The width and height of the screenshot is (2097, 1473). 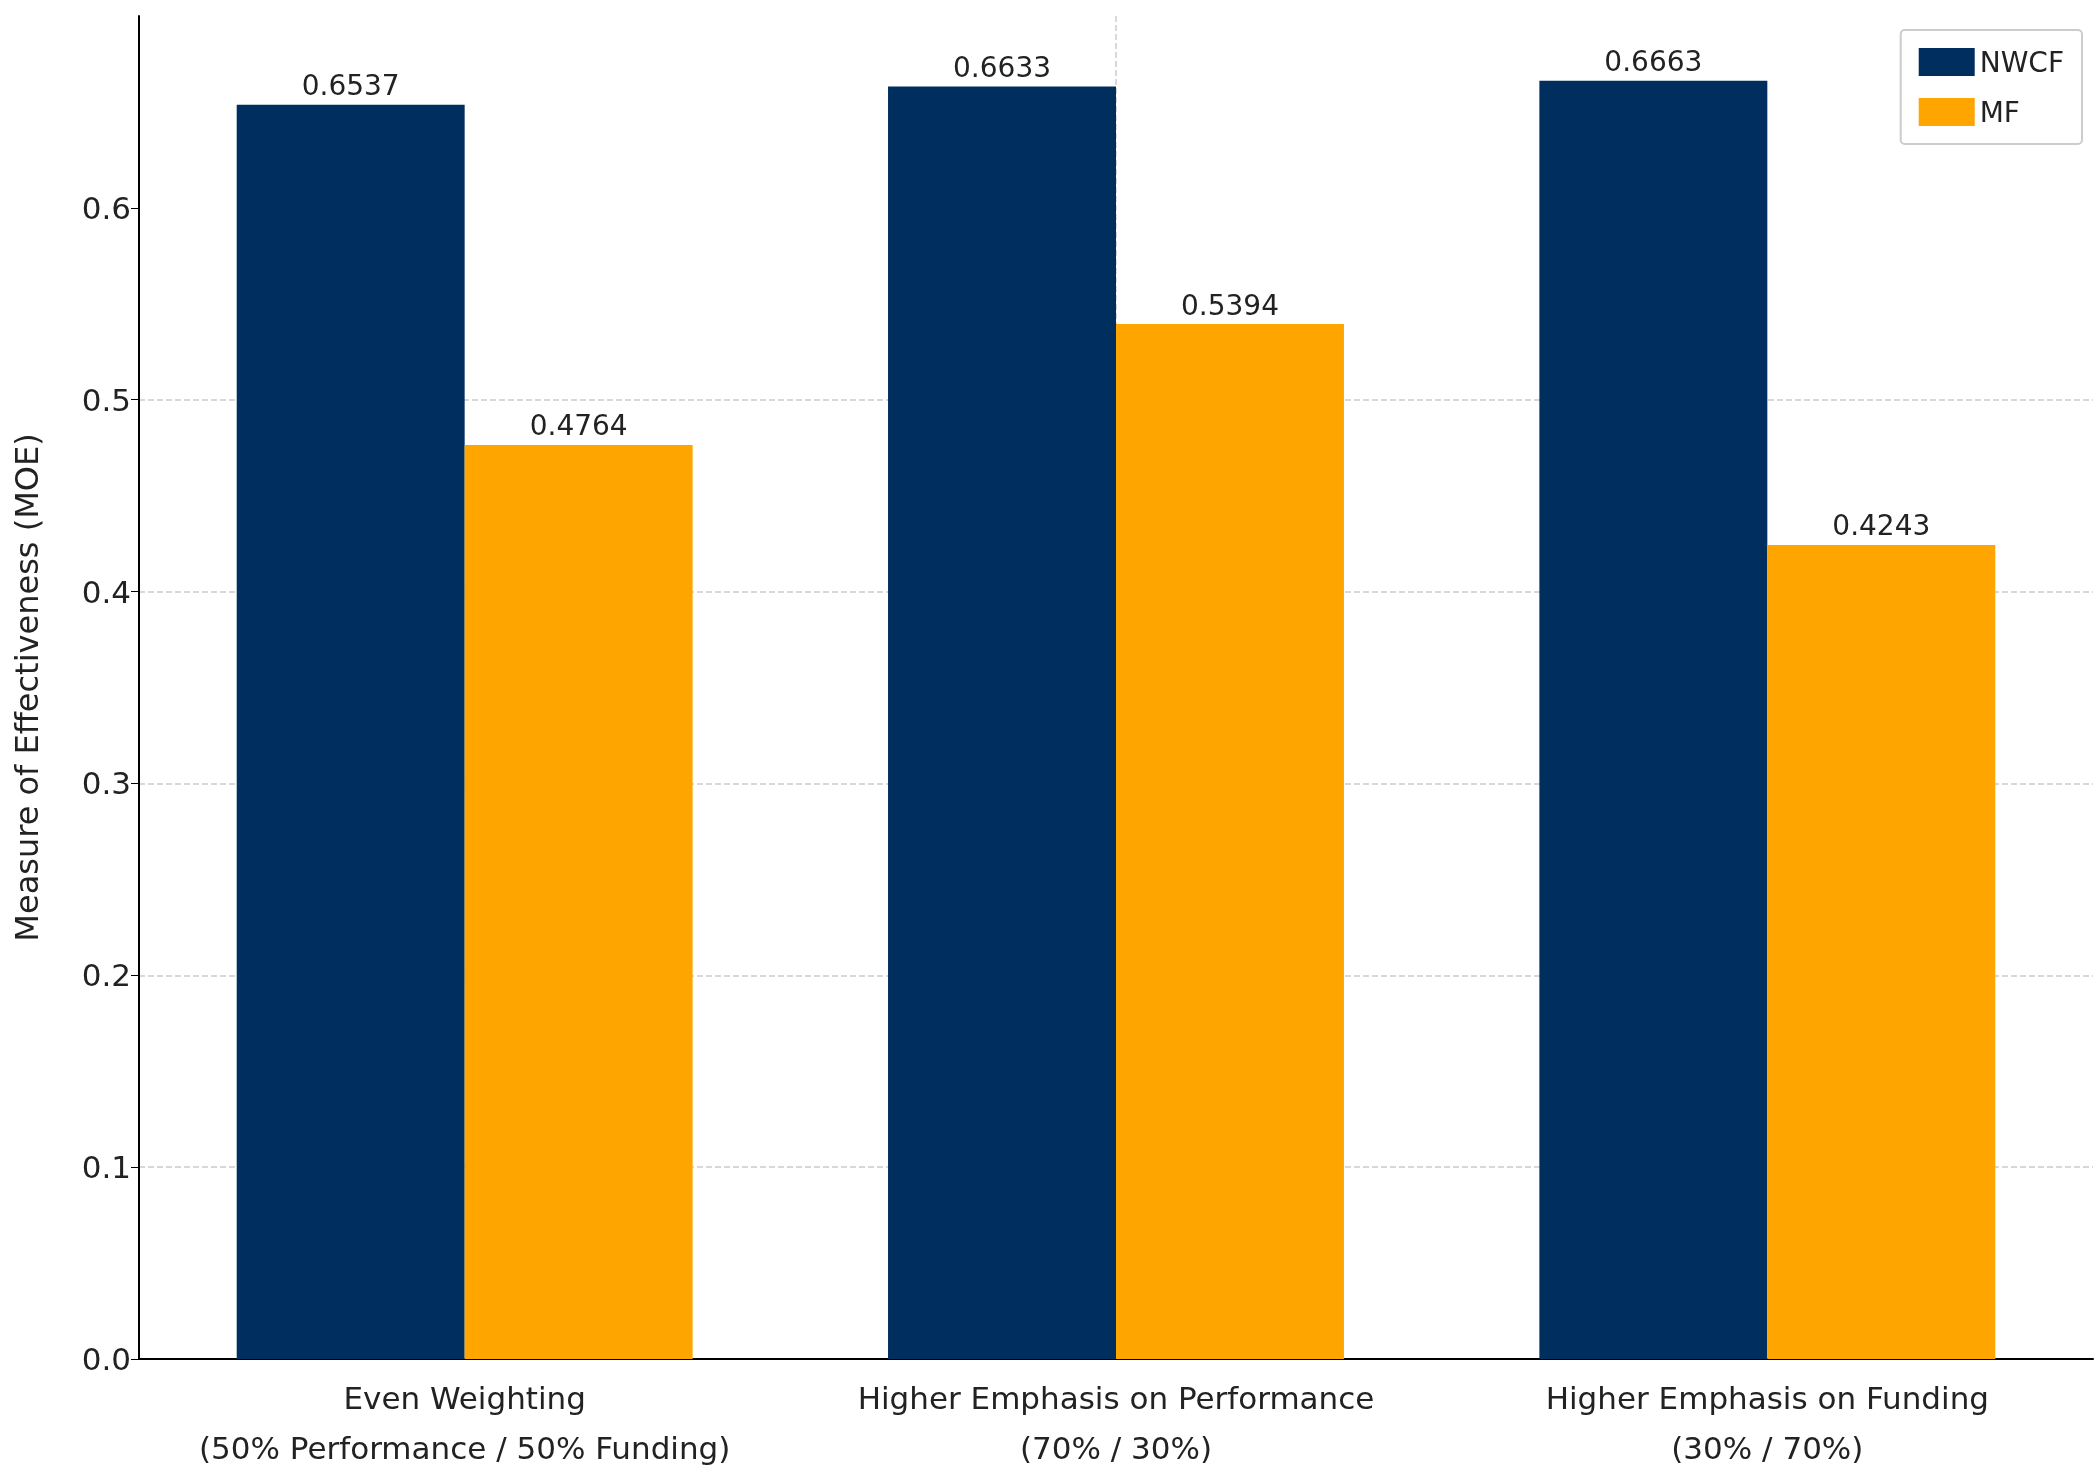 I want to click on data-label: 0.4764, so click(x=578, y=426).